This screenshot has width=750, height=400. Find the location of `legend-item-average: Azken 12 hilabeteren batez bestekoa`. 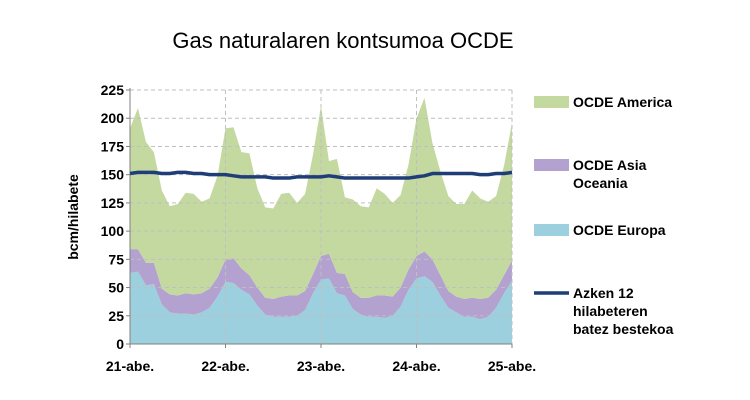

legend-item-average: Azken 12 hilabeteren batez bestekoa is located at coordinates (604, 311).